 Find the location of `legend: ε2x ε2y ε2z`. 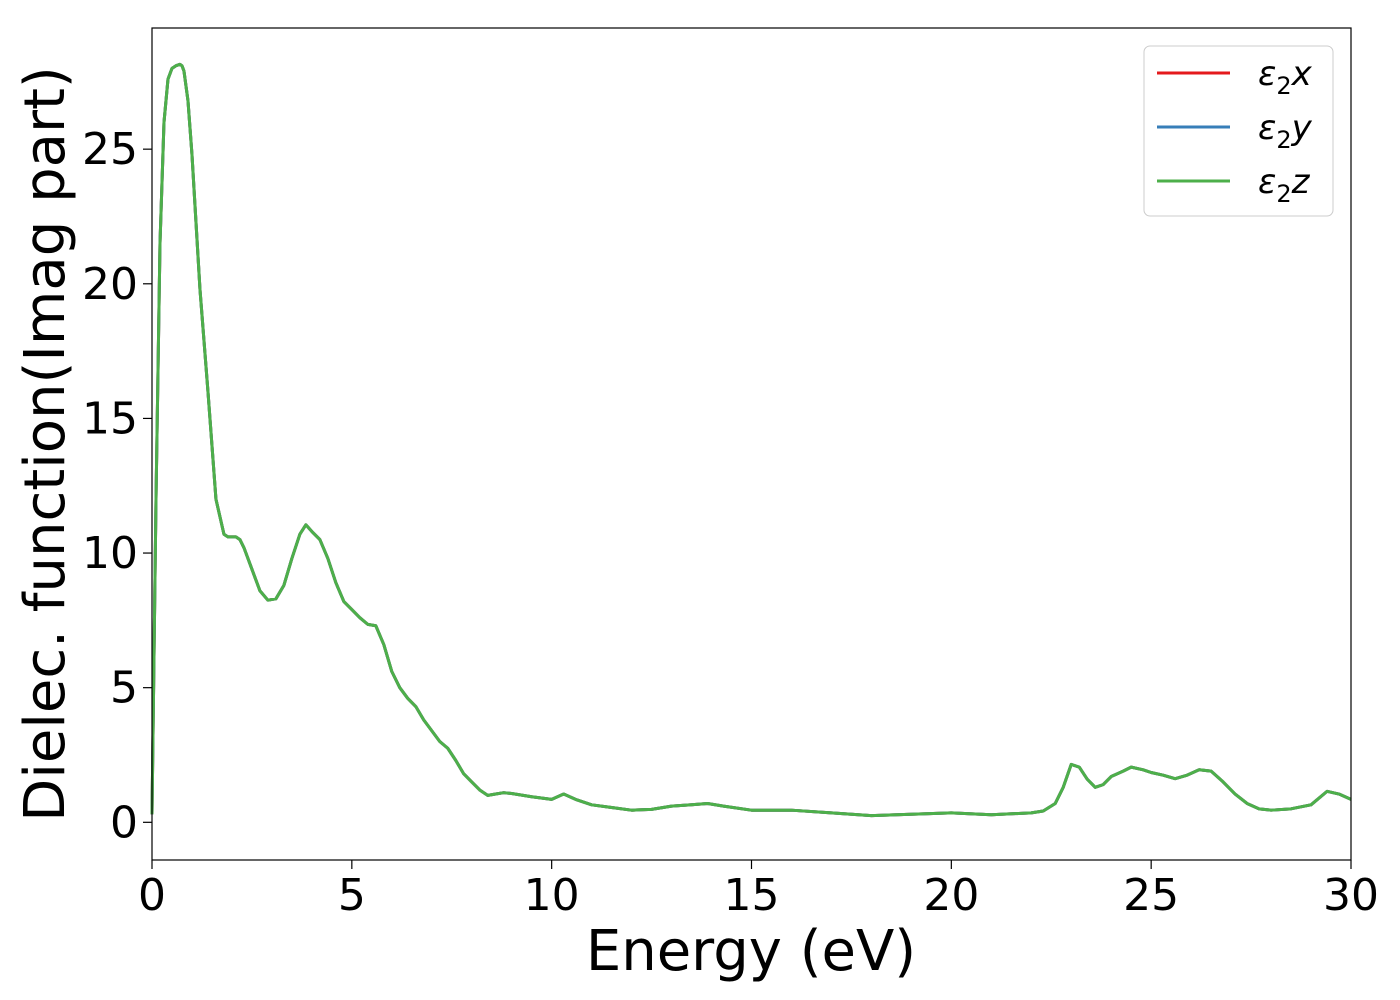

legend: ε2x ε2y ε2z is located at coordinates (1238, 131).